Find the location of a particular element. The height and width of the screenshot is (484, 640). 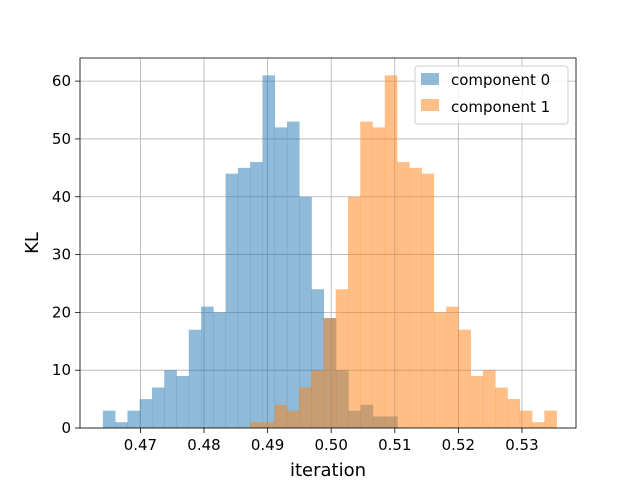

x-tick-label: 0.48 is located at coordinates (203, 445).